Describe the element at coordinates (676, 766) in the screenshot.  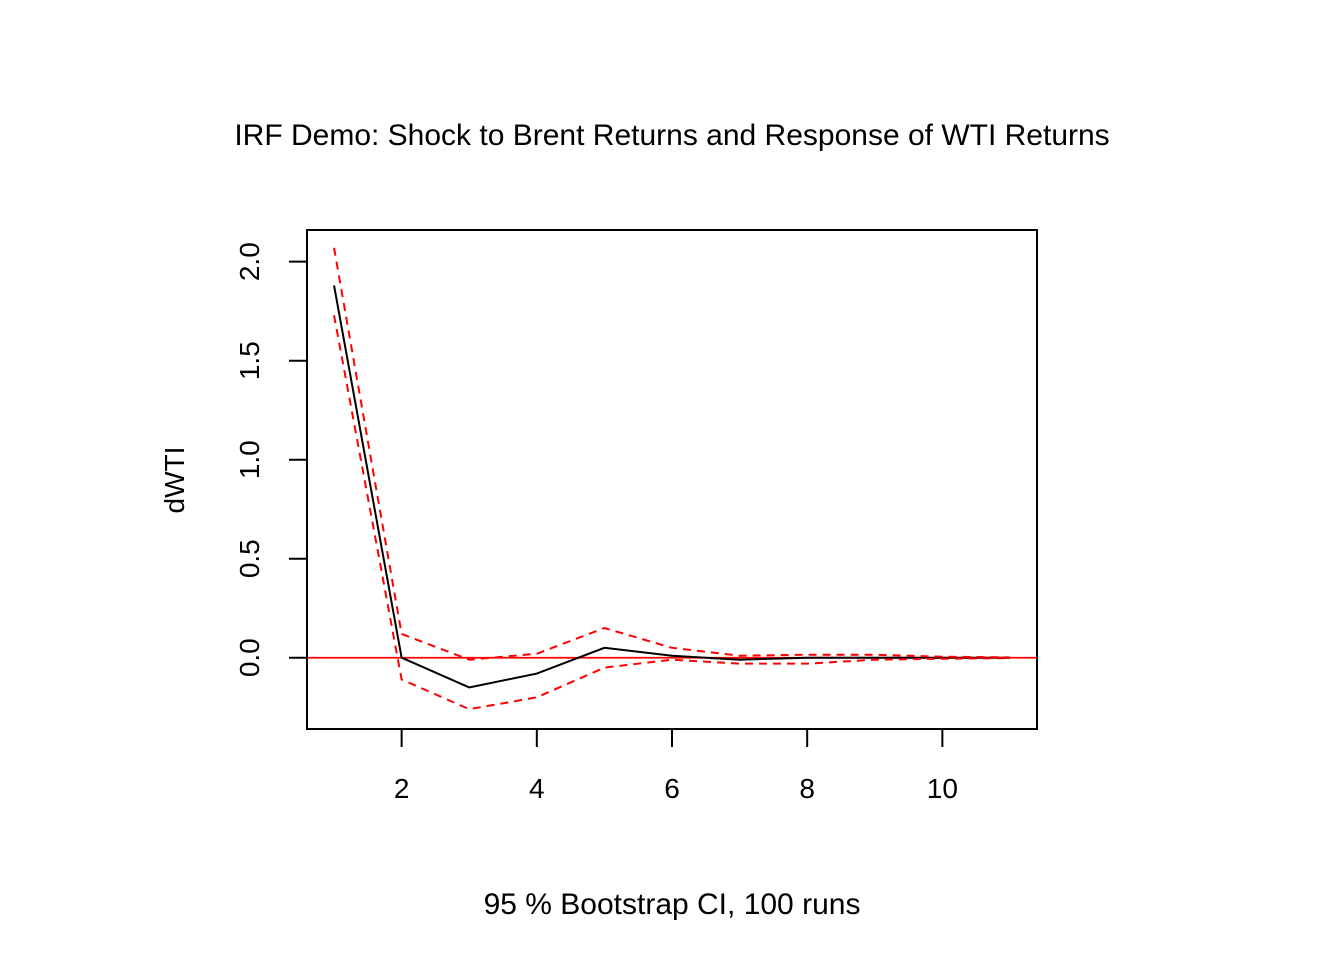
I see `x-axis: 2 4 6 8 10` at that location.